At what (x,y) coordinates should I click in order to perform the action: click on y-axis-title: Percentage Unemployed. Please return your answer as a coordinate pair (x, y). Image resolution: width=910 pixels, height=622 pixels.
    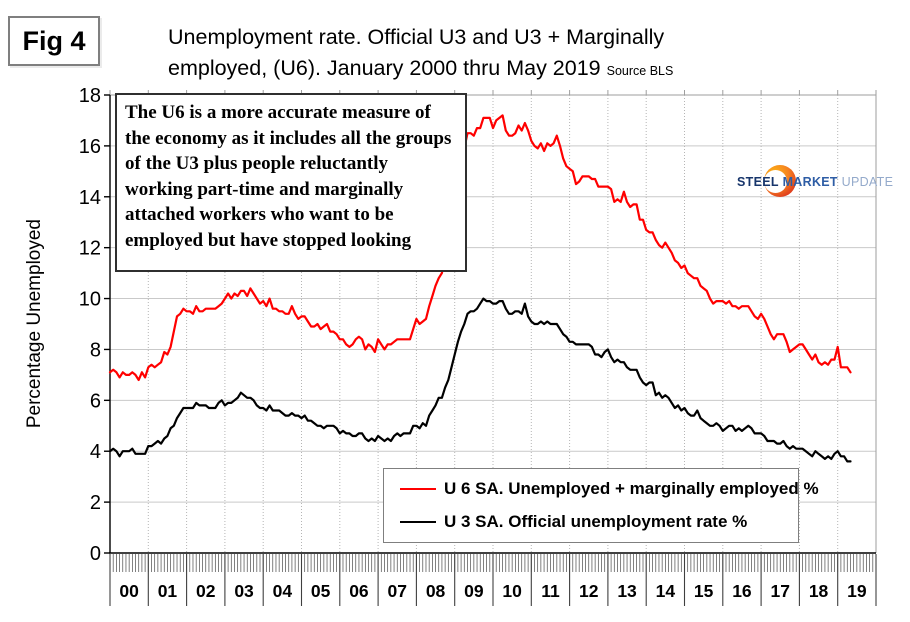
    Looking at the image, I should click on (34, 324).